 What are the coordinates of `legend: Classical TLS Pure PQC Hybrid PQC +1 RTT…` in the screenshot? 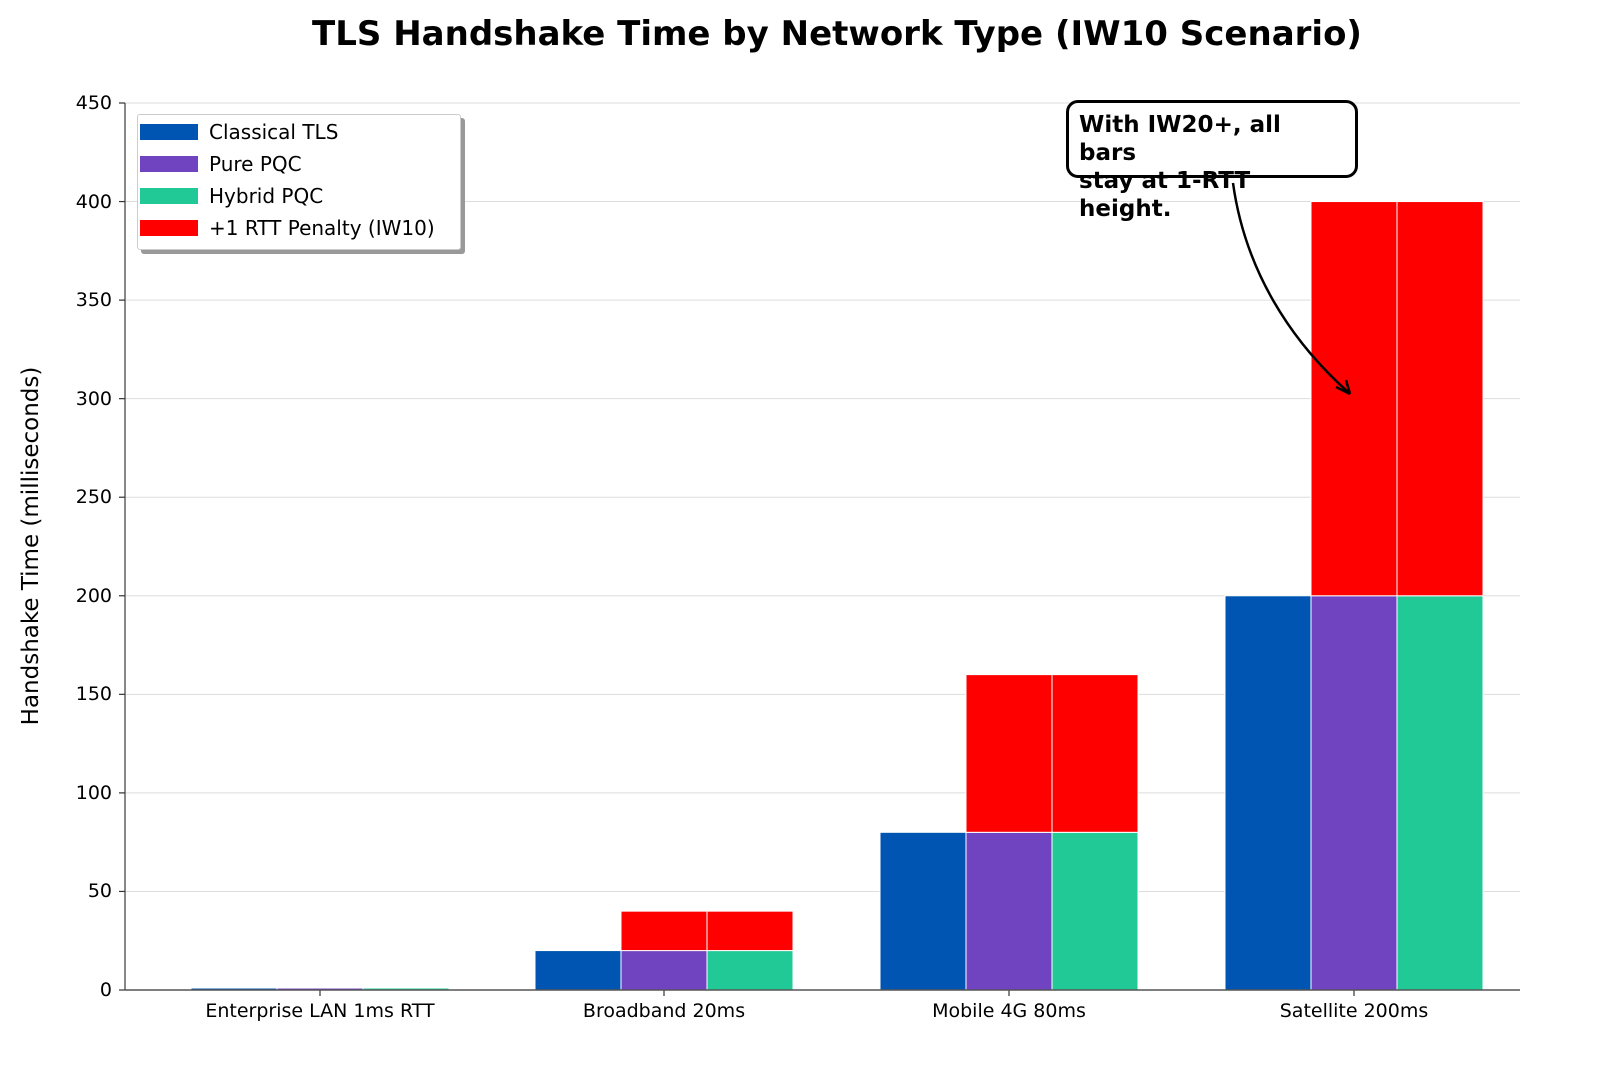 It's located at (299, 182).